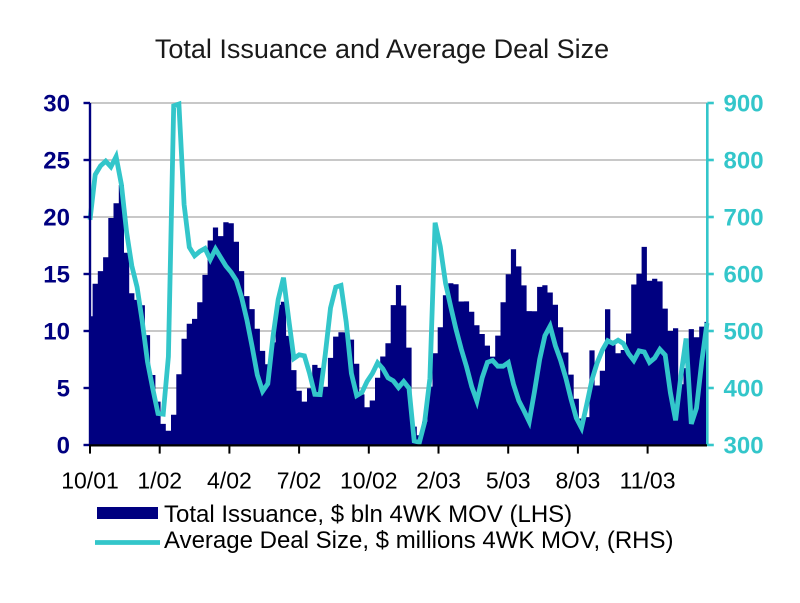 This screenshot has width=800, height=603. What do you see at coordinates (744, 389) in the screenshot?
I see `svg-text: 400` at bounding box center [744, 389].